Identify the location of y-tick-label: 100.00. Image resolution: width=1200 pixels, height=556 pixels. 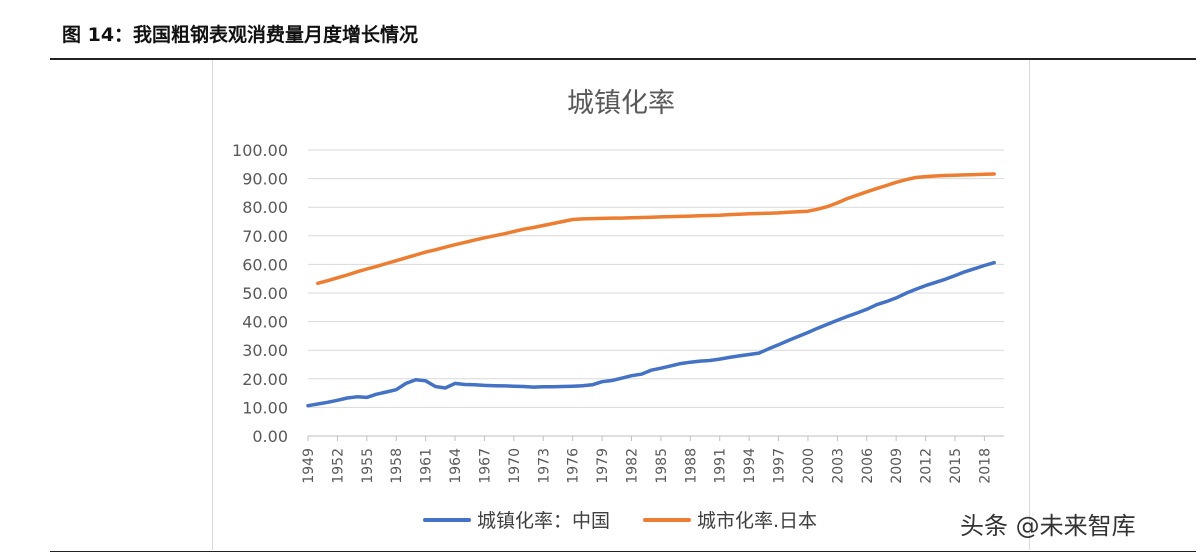
(260, 150).